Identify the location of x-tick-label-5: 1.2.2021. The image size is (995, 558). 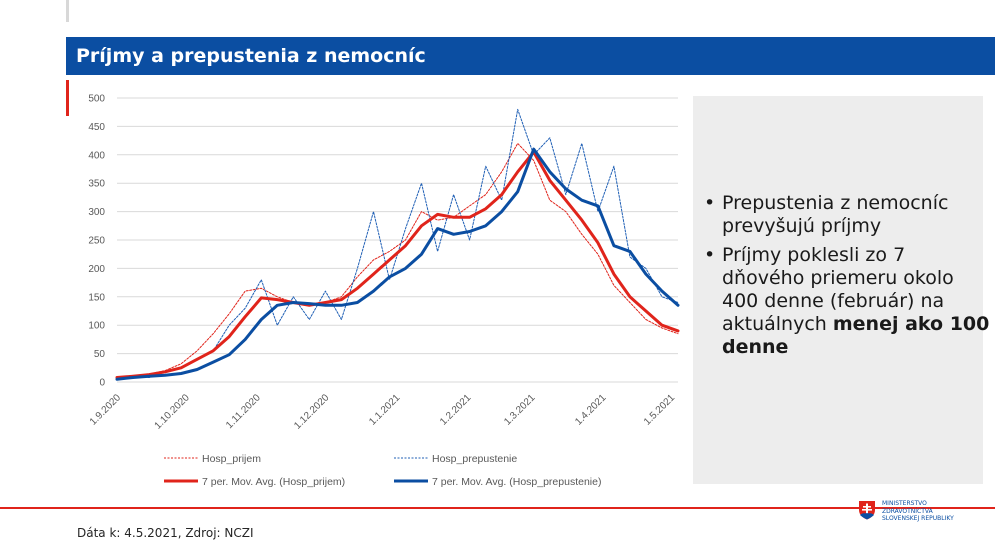
(456, 410).